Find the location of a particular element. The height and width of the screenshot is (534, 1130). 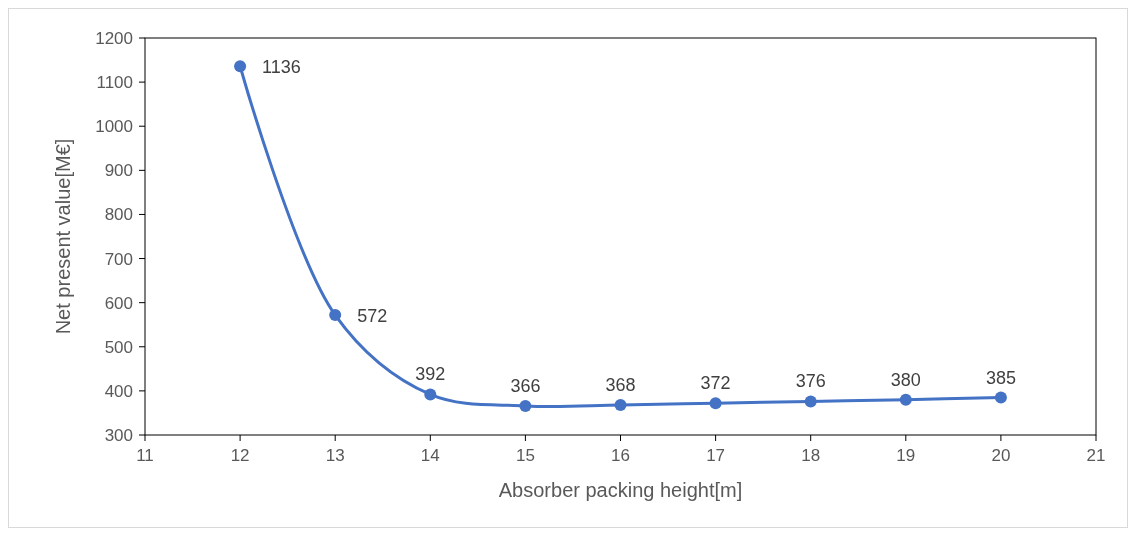

x-tick-label: 16 is located at coordinates (620, 455).